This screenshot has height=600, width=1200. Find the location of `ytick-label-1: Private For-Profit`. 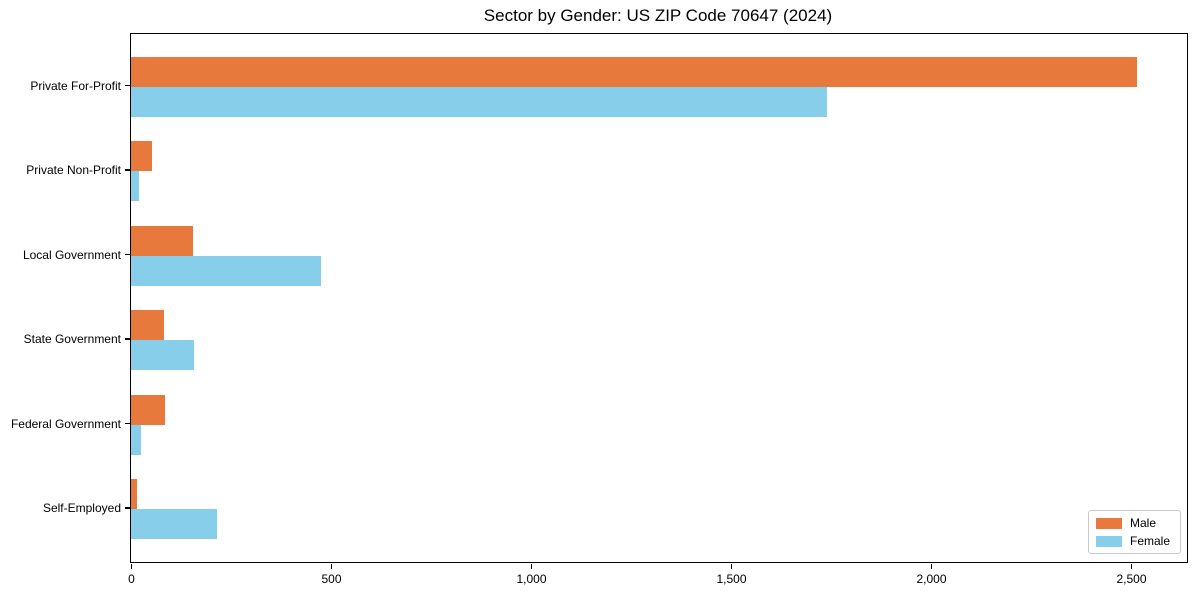

ytick-label-1: Private For-Profit is located at coordinates (75, 85).